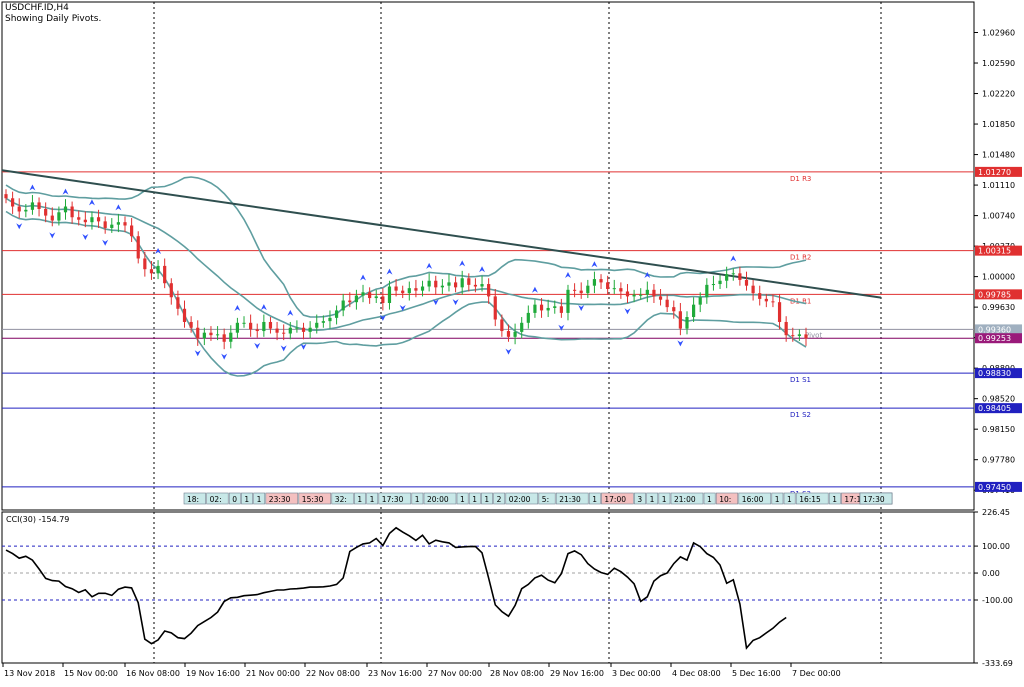 Image resolution: width=1024 pixels, height=687 pixels. What do you see at coordinates (998, 460) in the screenshot?
I see `price-tick-label: 0.97780` at bounding box center [998, 460].